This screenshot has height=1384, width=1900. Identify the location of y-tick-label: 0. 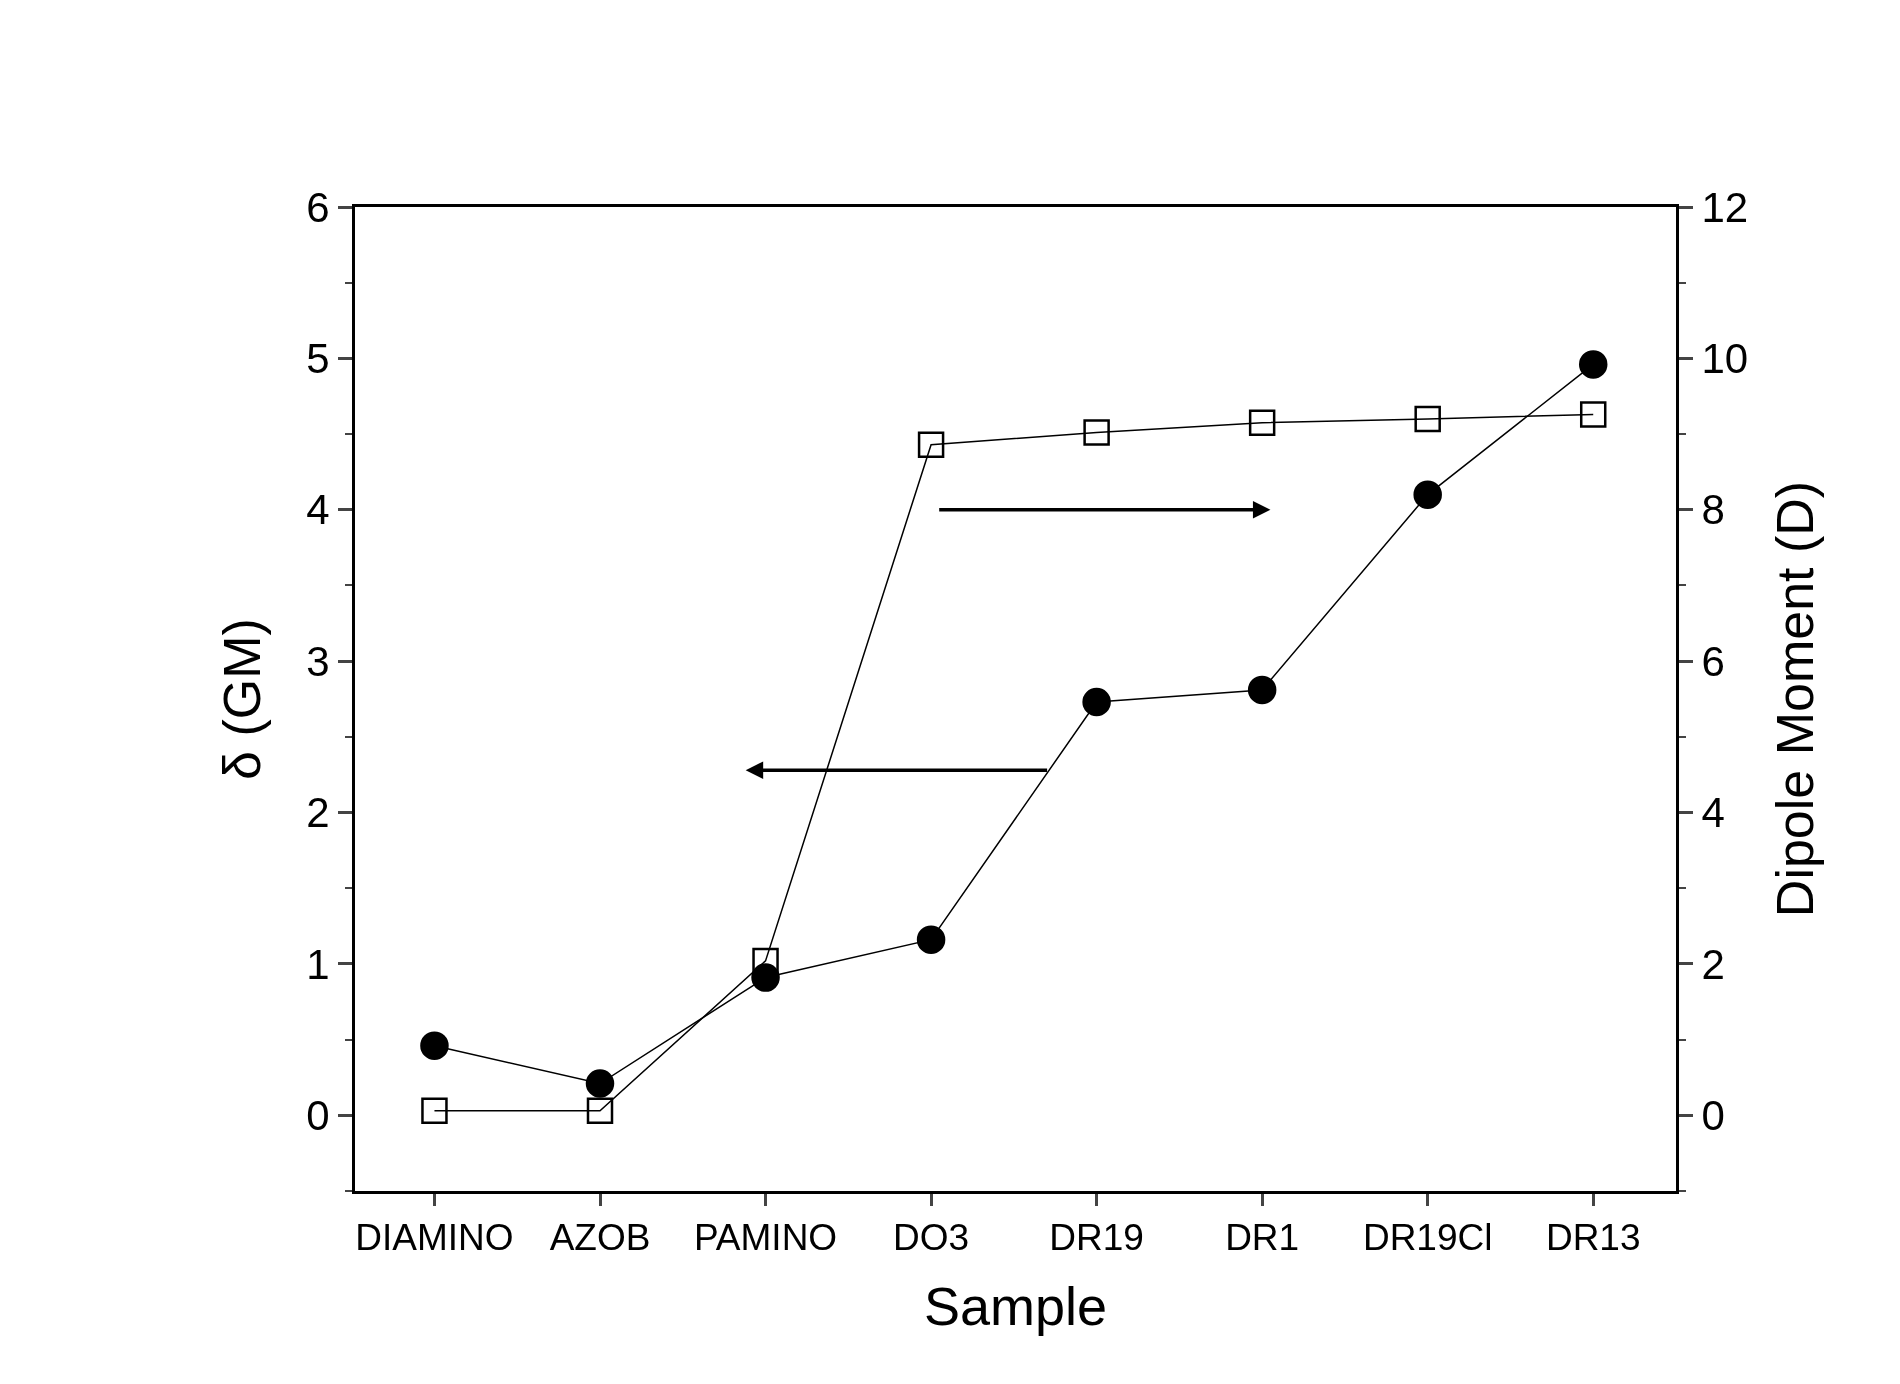
(318, 1116).